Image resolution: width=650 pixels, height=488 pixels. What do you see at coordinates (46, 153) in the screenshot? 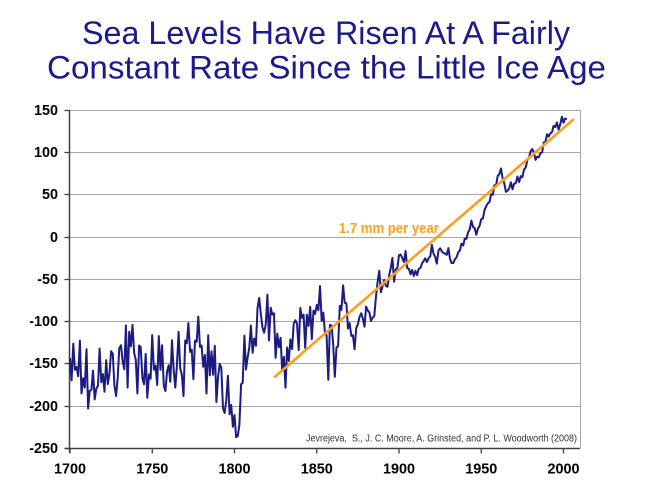
I see `svg-text: 100` at bounding box center [46, 153].